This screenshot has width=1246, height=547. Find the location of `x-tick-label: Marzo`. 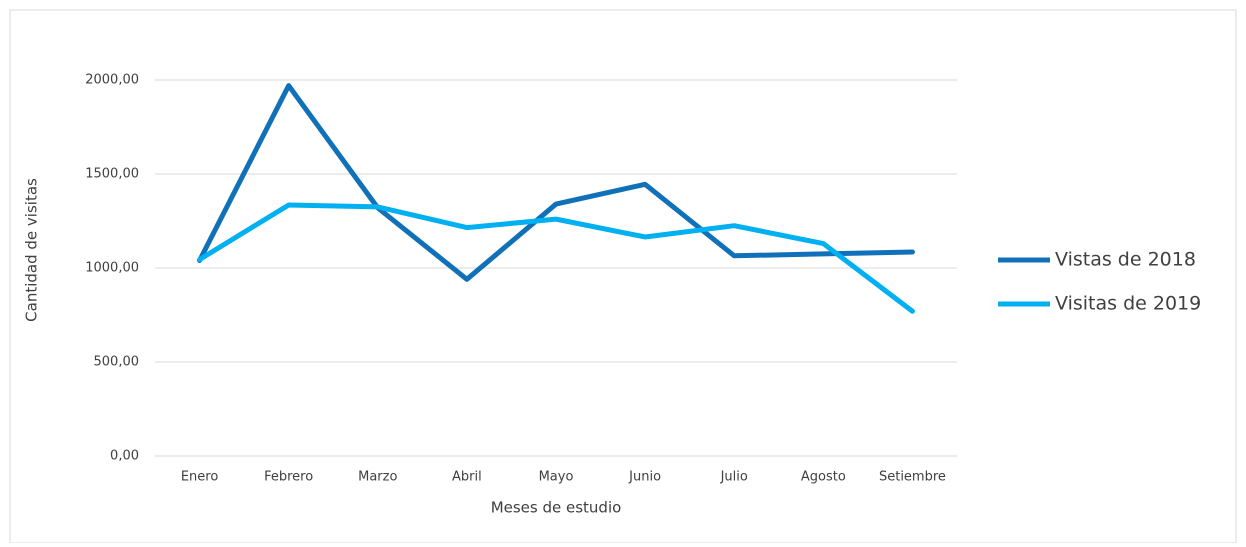

x-tick-label: Marzo is located at coordinates (377, 477).